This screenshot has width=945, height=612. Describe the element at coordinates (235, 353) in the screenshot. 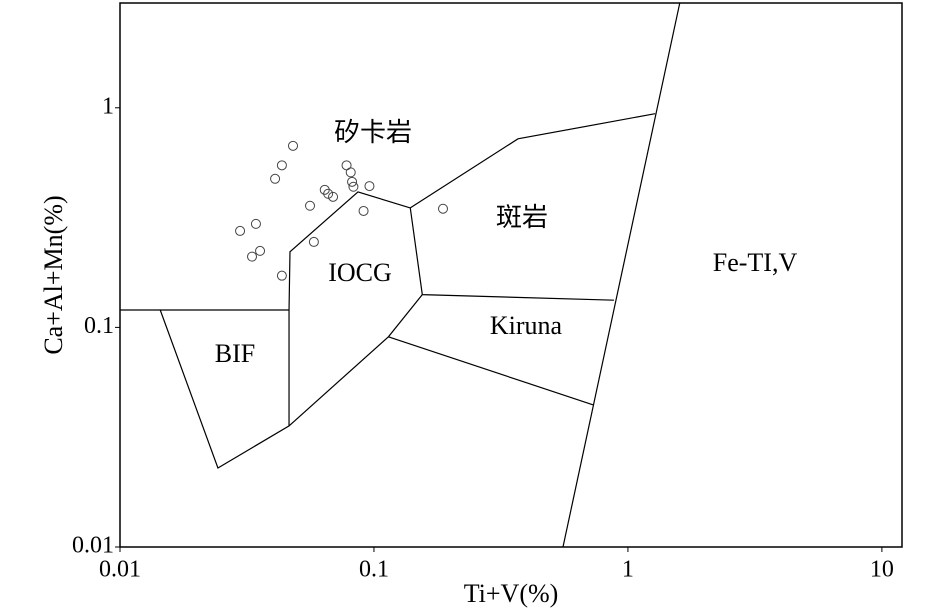

I see `region-label: BIF` at that location.